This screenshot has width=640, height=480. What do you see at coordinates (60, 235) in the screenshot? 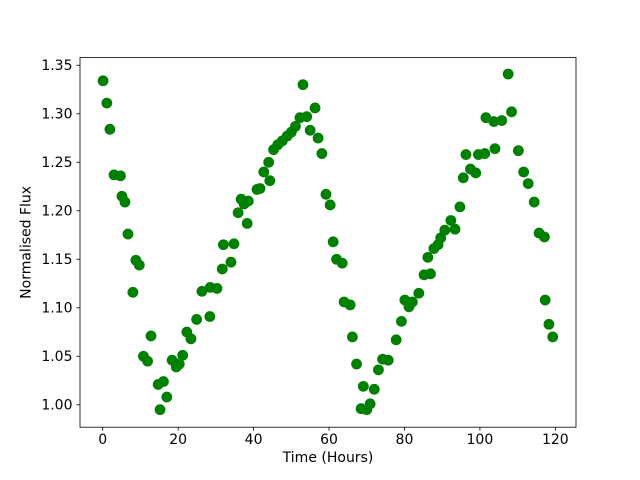
I see `y-axis-ticks: 1.00 1.05 1.10 1.15 1.20 1.25 1.30 1.35` at bounding box center [60, 235].